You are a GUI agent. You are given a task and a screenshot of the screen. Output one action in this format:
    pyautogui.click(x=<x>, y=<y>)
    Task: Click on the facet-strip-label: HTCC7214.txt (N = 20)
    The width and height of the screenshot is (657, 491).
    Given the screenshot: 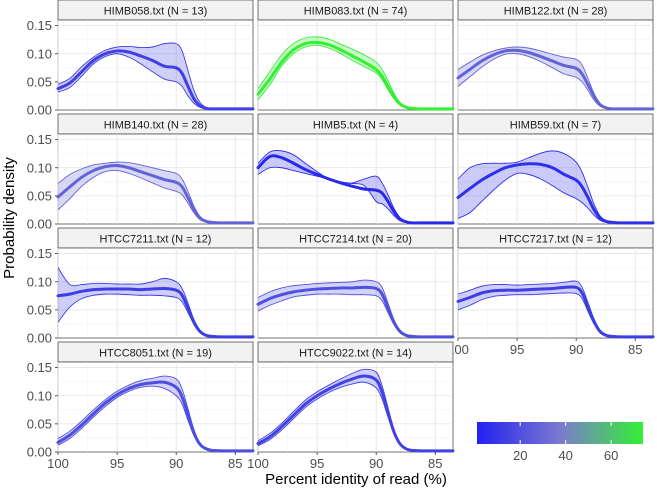 What is the action you would take?
    pyautogui.click(x=355, y=240)
    